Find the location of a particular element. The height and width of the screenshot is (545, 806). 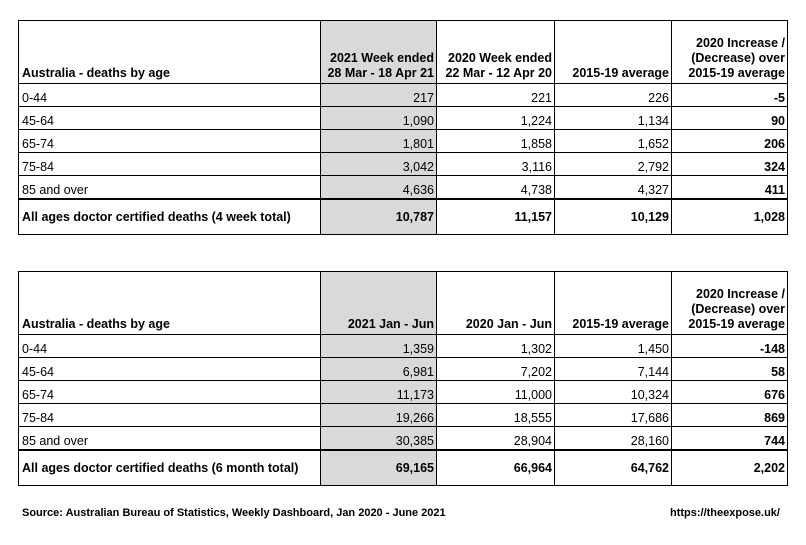

value-2020-cell: 4,738 is located at coordinates (495, 187).